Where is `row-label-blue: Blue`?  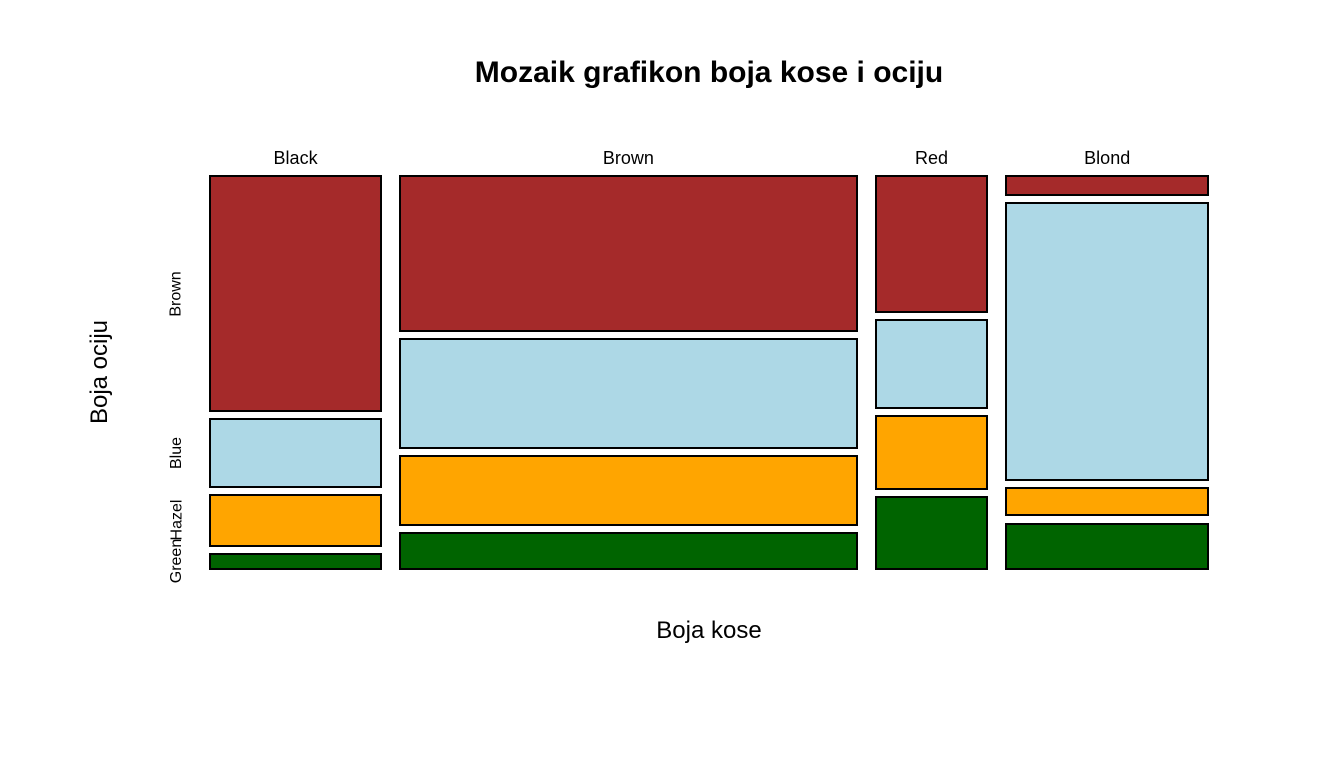
row-label-blue: Blue is located at coordinates (176, 453).